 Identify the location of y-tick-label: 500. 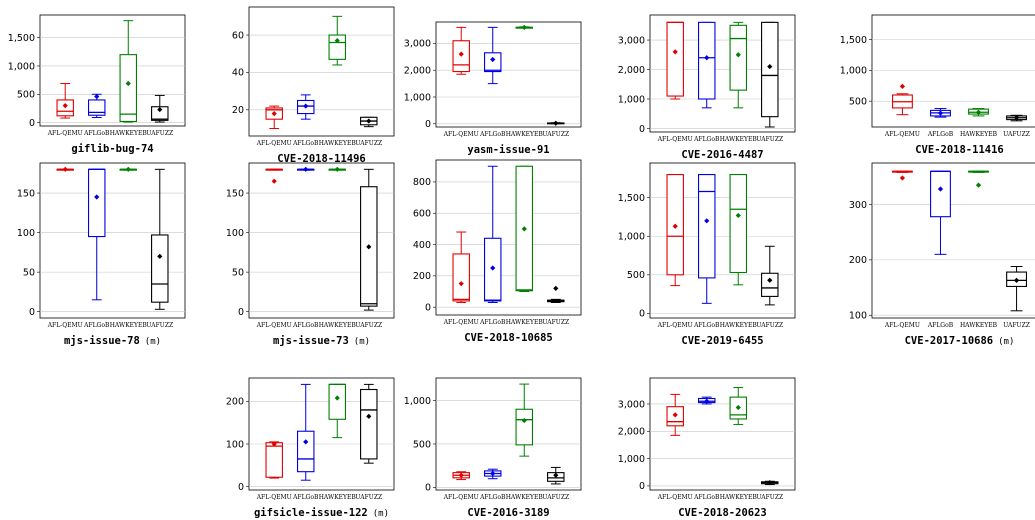
(858, 101).